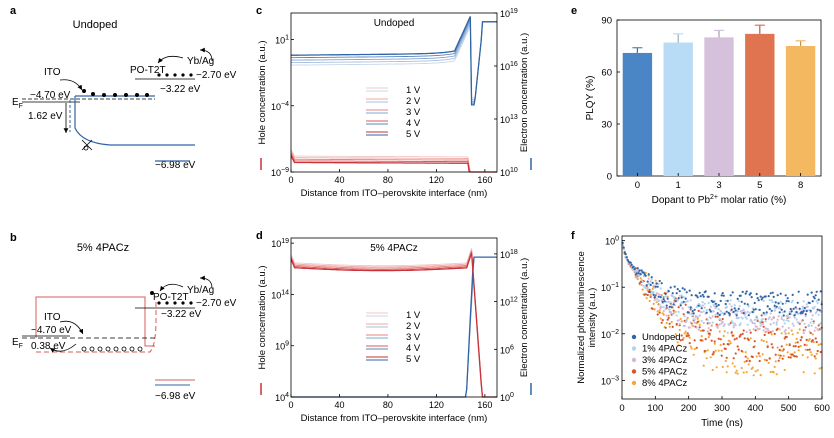 The image size is (834, 438). I want to click on panel-b-ito-level: −4.70 eV, so click(51, 330).